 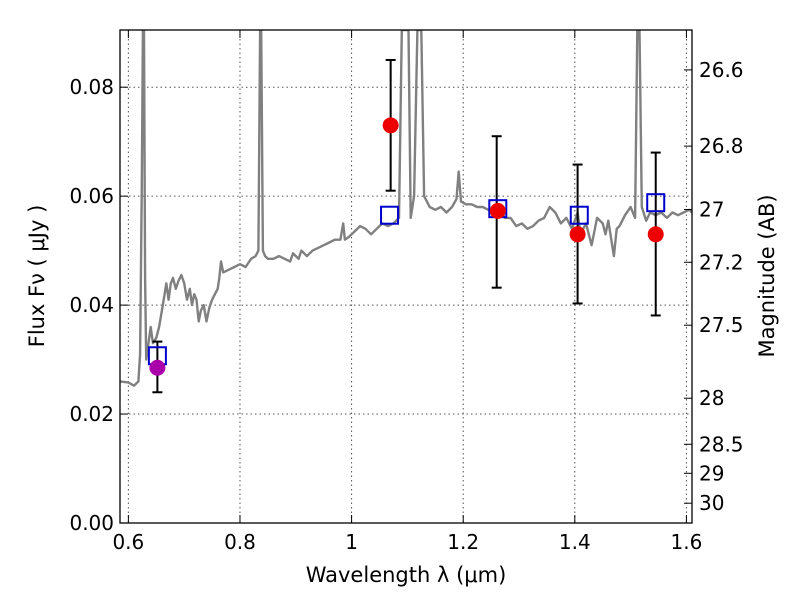 What do you see at coordinates (721, 262) in the screenshot?
I see `y2-tick-label: 27.2` at bounding box center [721, 262].